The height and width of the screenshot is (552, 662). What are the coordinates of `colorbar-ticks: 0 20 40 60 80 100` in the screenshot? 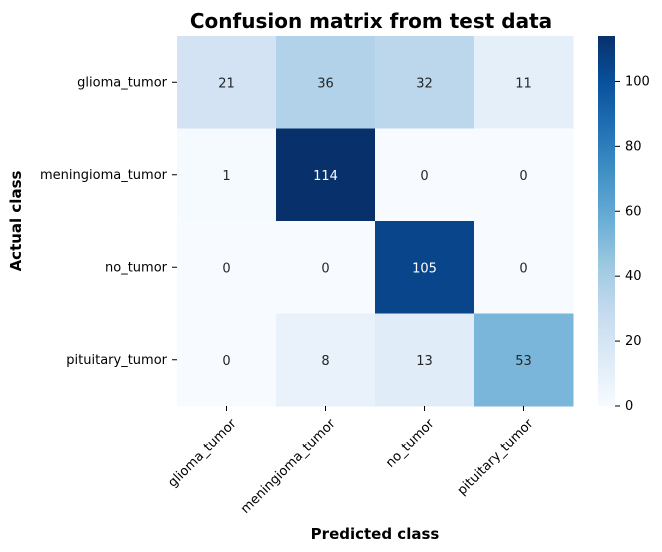 It's located at (632, 244).